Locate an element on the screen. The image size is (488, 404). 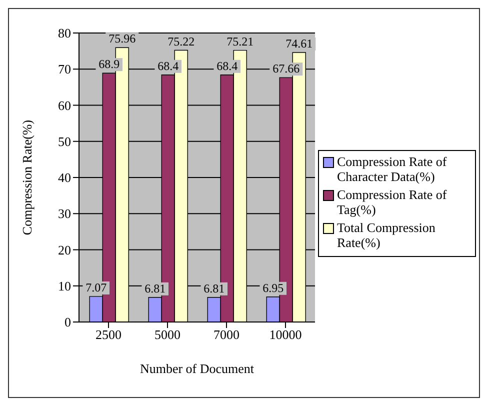
legend-label: Total Compression Rate(%) is located at coordinates (386, 235).